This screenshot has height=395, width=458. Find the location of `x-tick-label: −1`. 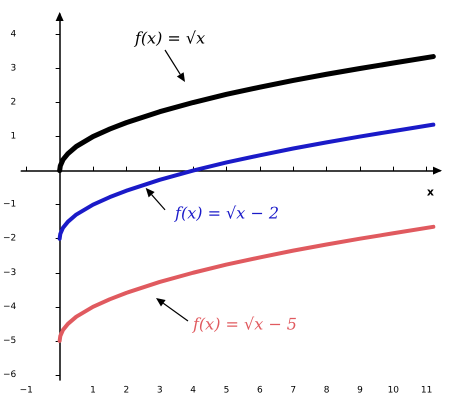

x-tick-label: −1 is located at coordinates (26, 390).